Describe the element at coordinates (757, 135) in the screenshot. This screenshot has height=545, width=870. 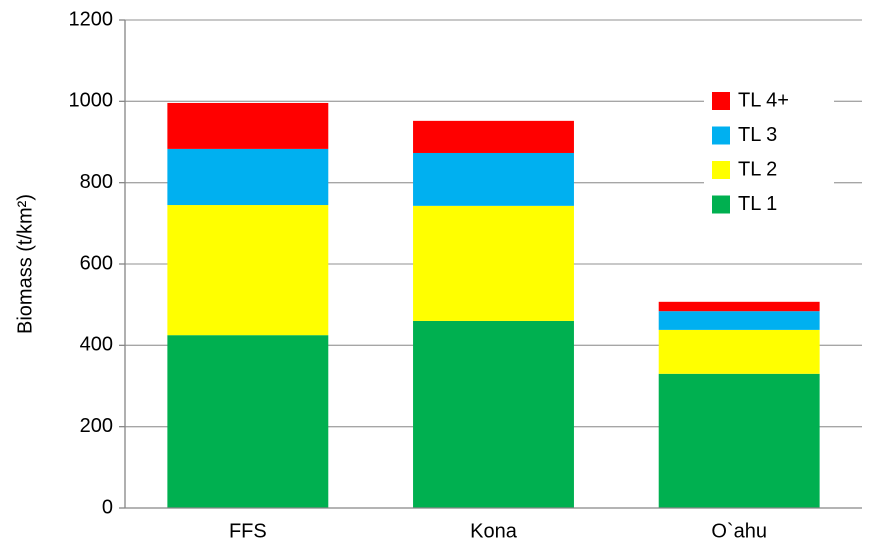
I see `legend-label: TL 3` at that location.